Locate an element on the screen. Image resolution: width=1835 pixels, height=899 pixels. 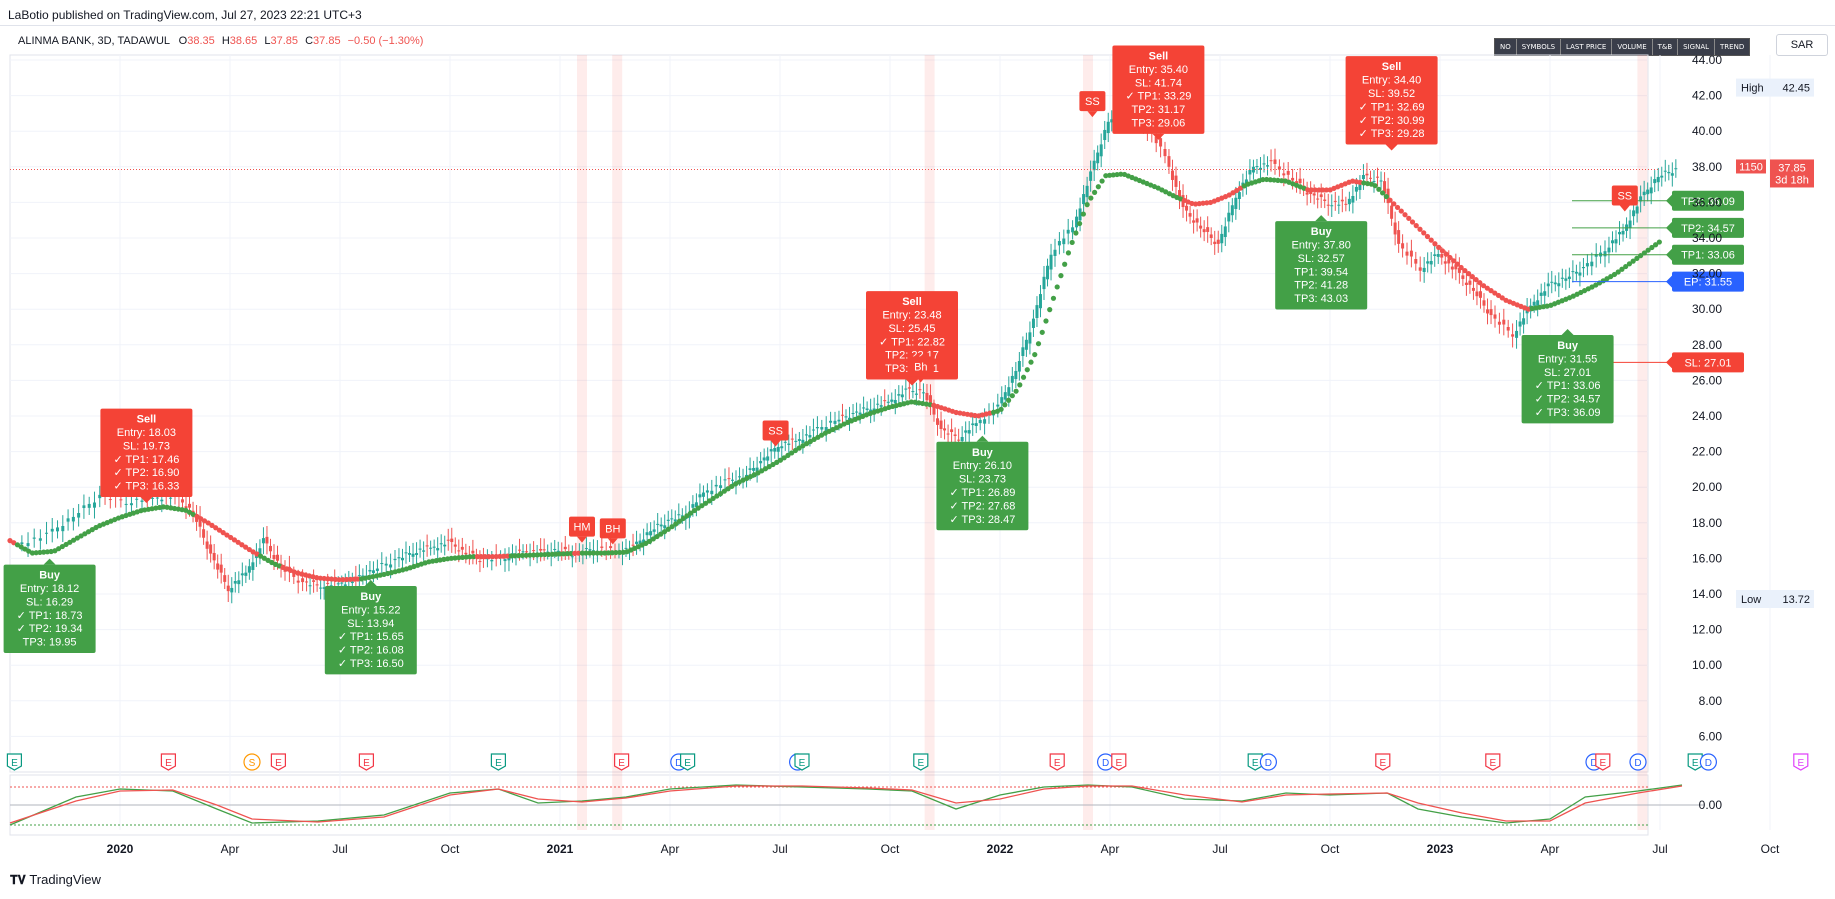
split-marker is located at coordinates (252, 762).